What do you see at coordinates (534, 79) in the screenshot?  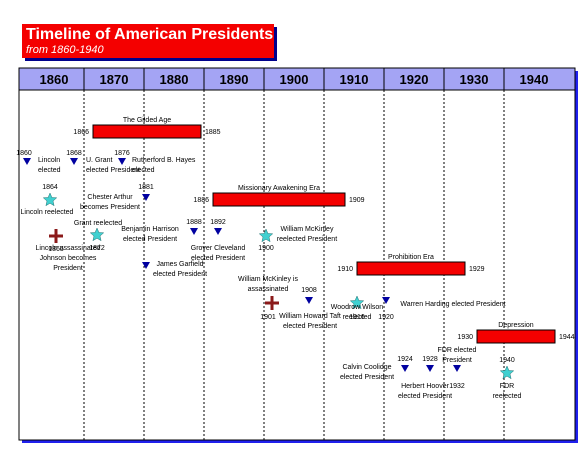 I see `decade-label: 1940` at bounding box center [534, 79].